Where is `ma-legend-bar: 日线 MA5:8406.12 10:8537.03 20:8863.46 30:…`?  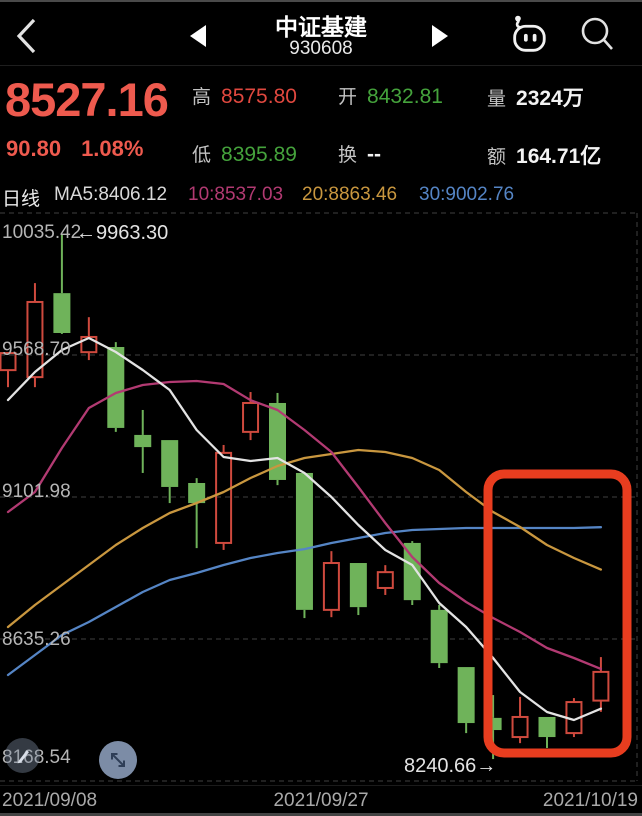 ma-legend-bar: 日线 MA5:8406.12 10:8537.03 20:8863.46 30:… is located at coordinates (321, 197).